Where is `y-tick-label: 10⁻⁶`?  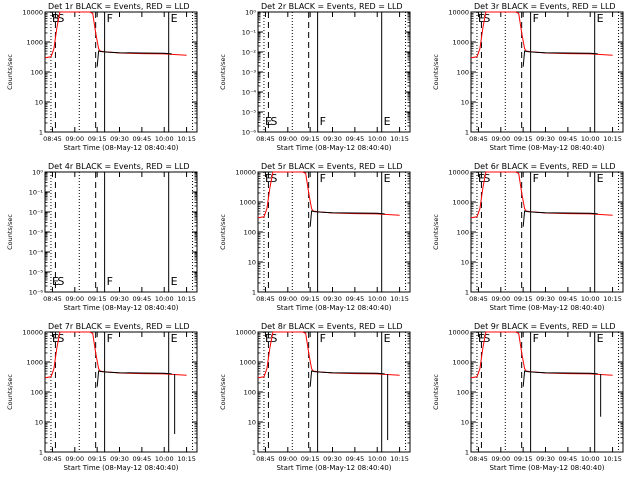 y-tick-label: 10⁻⁶ is located at coordinates (249, 133).